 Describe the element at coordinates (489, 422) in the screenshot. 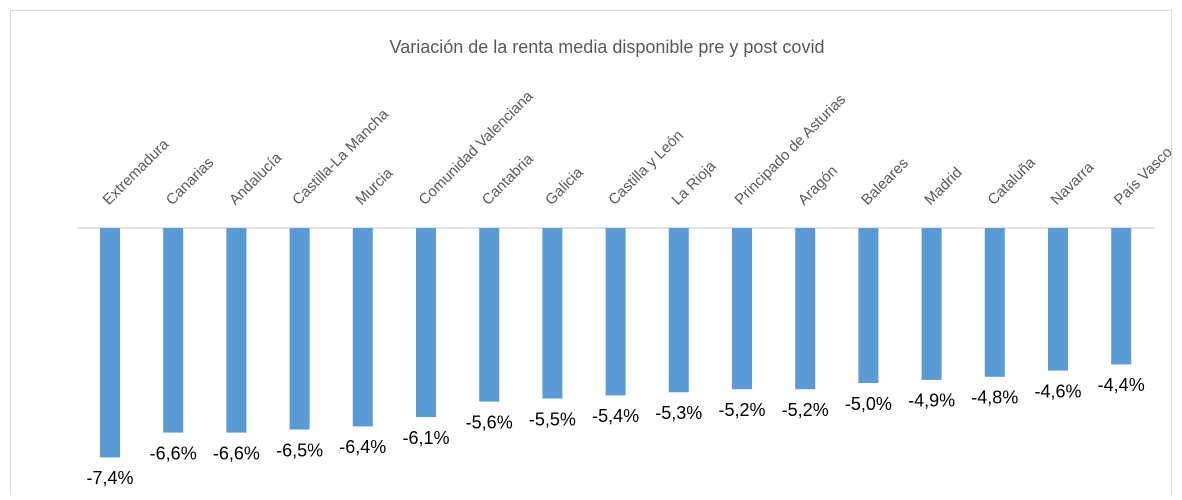

I see `data-label: -5,6%` at that location.